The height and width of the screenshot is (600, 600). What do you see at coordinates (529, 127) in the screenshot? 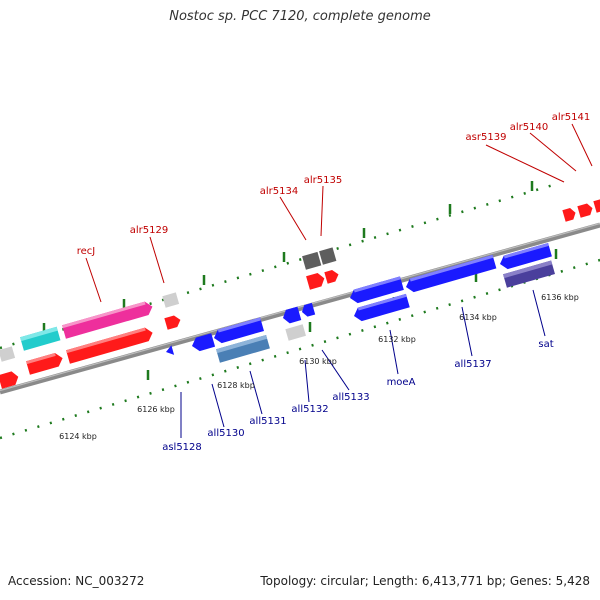
I see `gene-label-alr5140: alr5140` at bounding box center [529, 127].